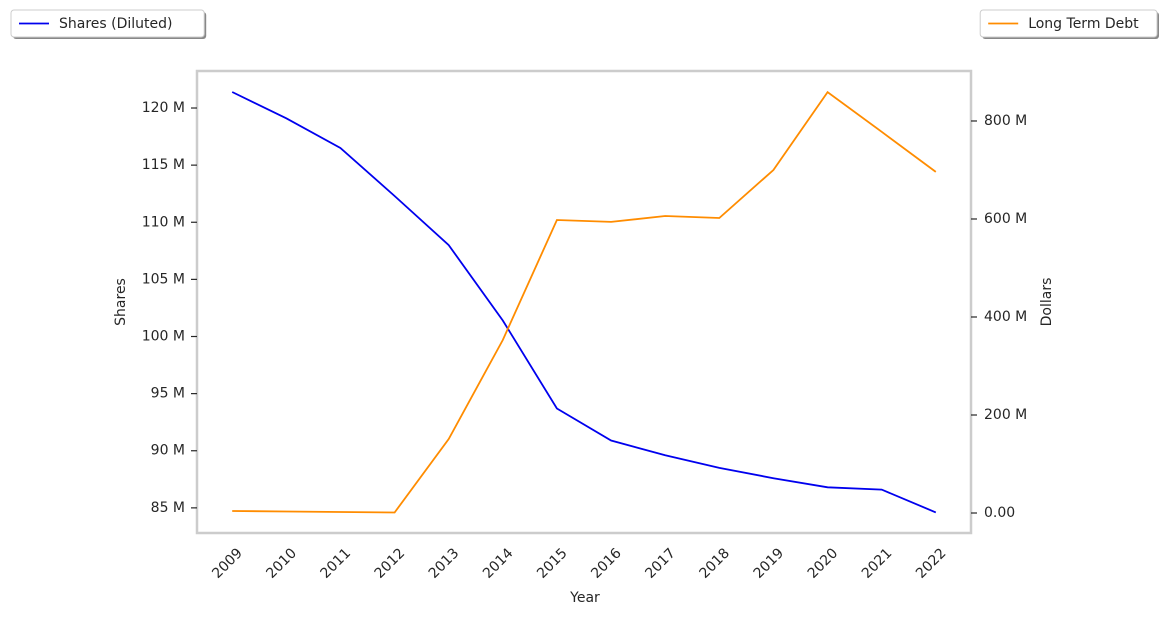  Describe the element at coordinates (163, 222) in the screenshot. I see `y-tick-label: 110 M` at that location.